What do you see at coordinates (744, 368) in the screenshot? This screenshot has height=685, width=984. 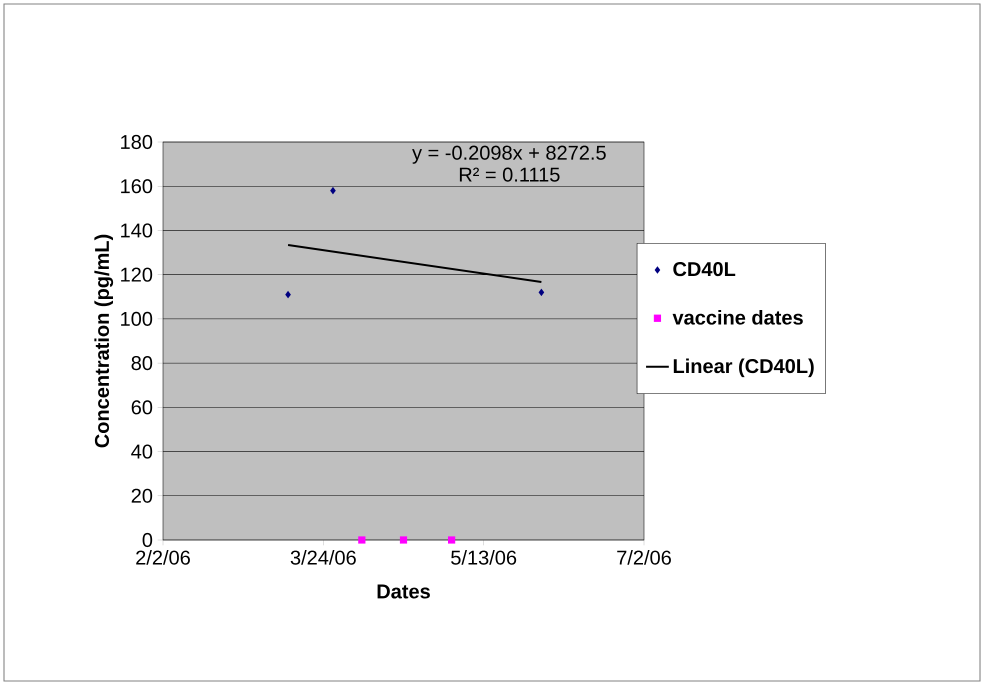 I see `legend-label: Linear (CD40L)` at bounding box center [744, 368].